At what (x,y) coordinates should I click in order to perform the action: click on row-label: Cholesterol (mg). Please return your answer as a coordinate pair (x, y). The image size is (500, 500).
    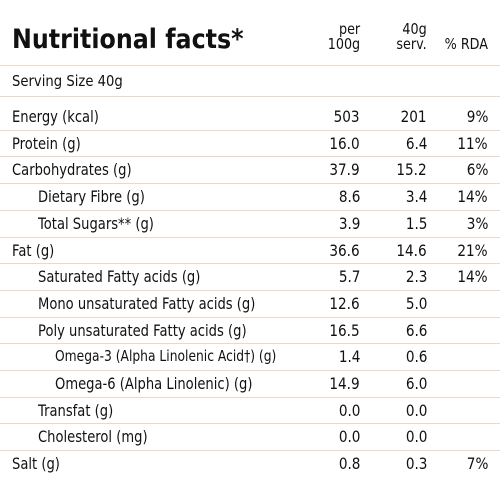
    Looking at the image, I should click on (93, 437).